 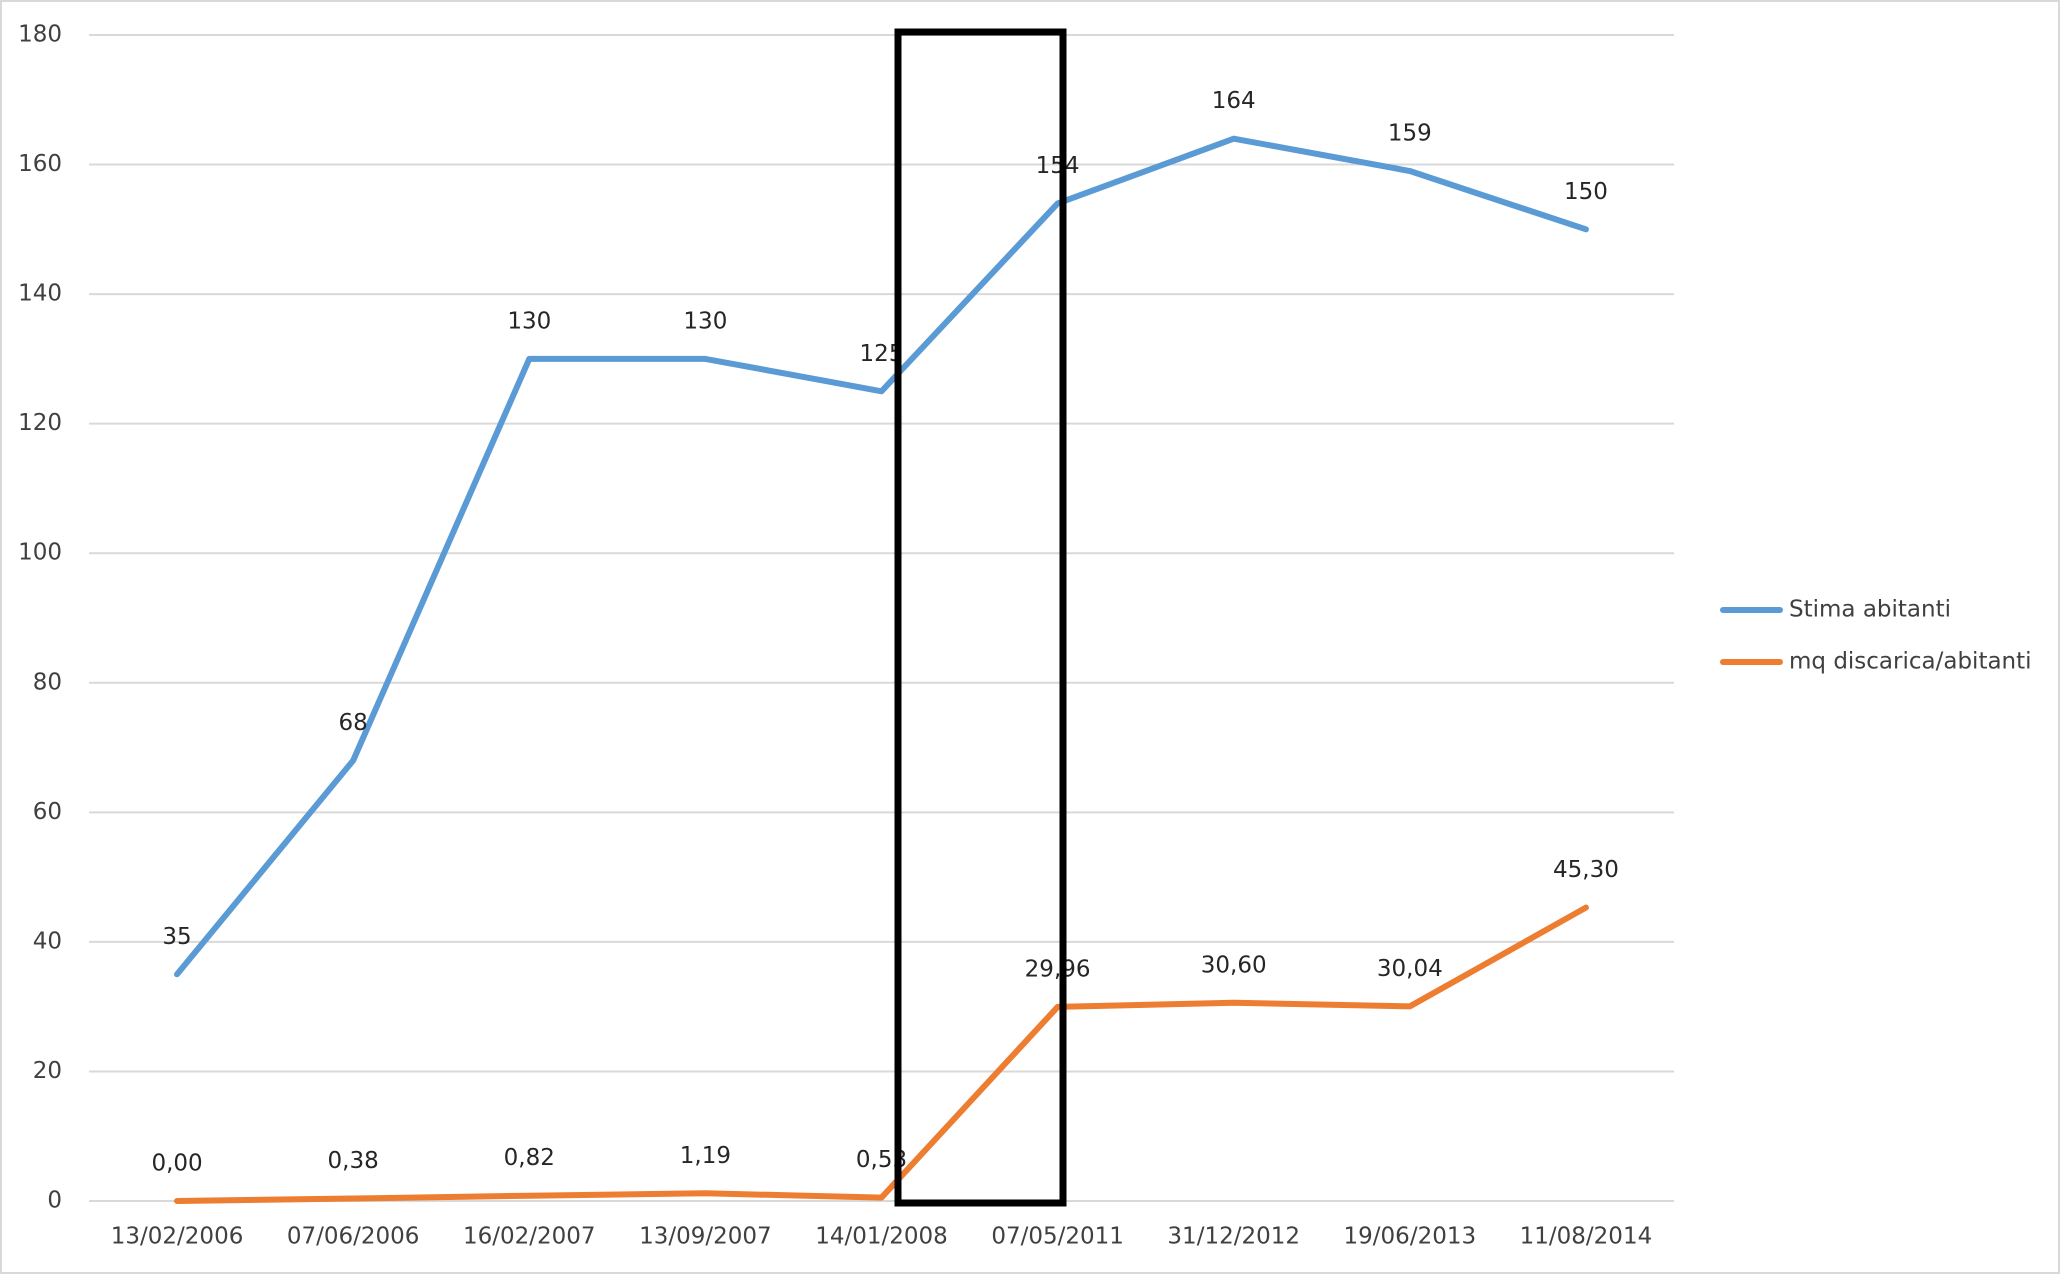 I want to click on y-tick-label: 40, so click(x=47, y=941).